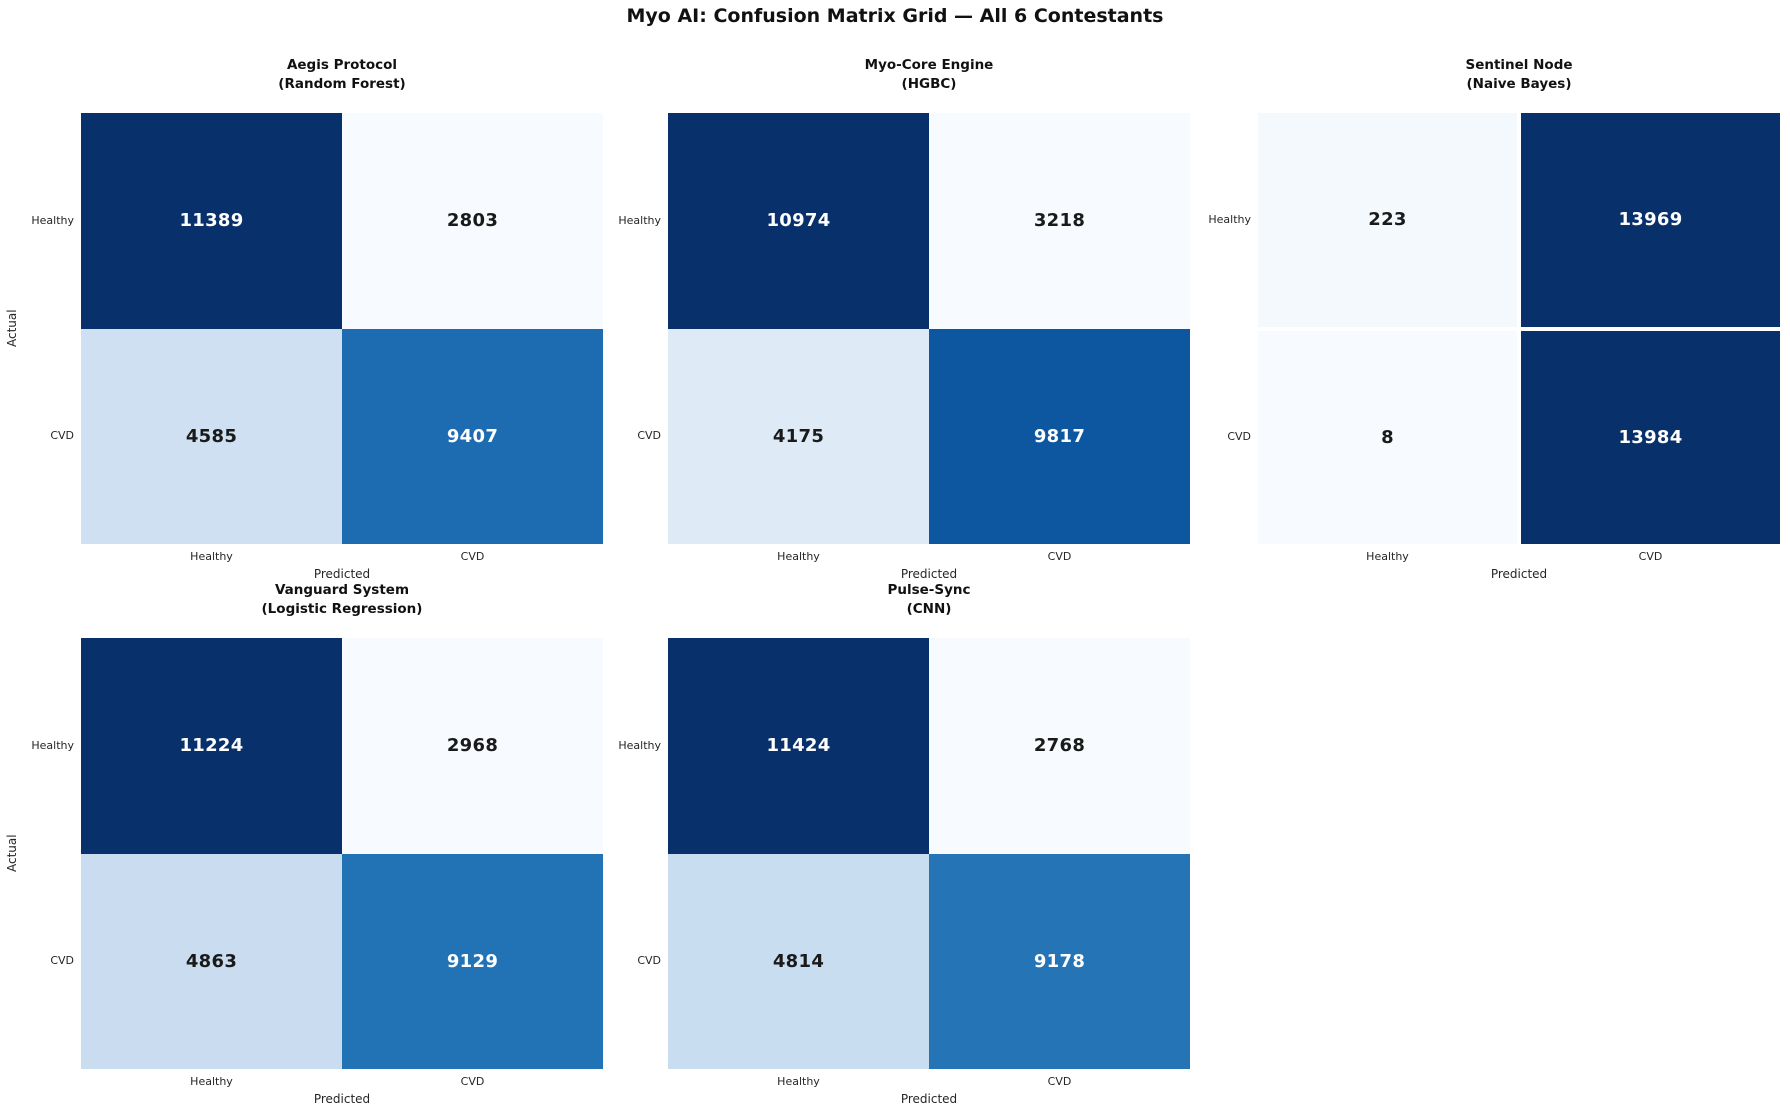 The image size is (1790, 1115). I want to click on cell-value: 13969, so click(1650, 220).